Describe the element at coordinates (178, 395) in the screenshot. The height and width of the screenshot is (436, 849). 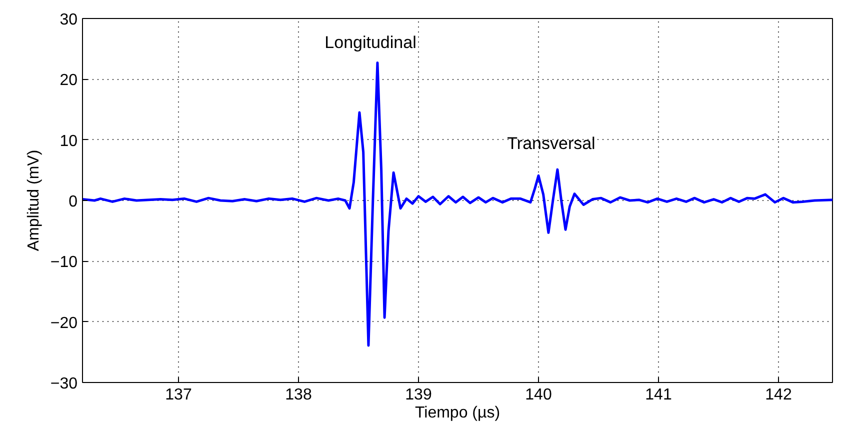
I see `x-tick-label: 137` at that location.